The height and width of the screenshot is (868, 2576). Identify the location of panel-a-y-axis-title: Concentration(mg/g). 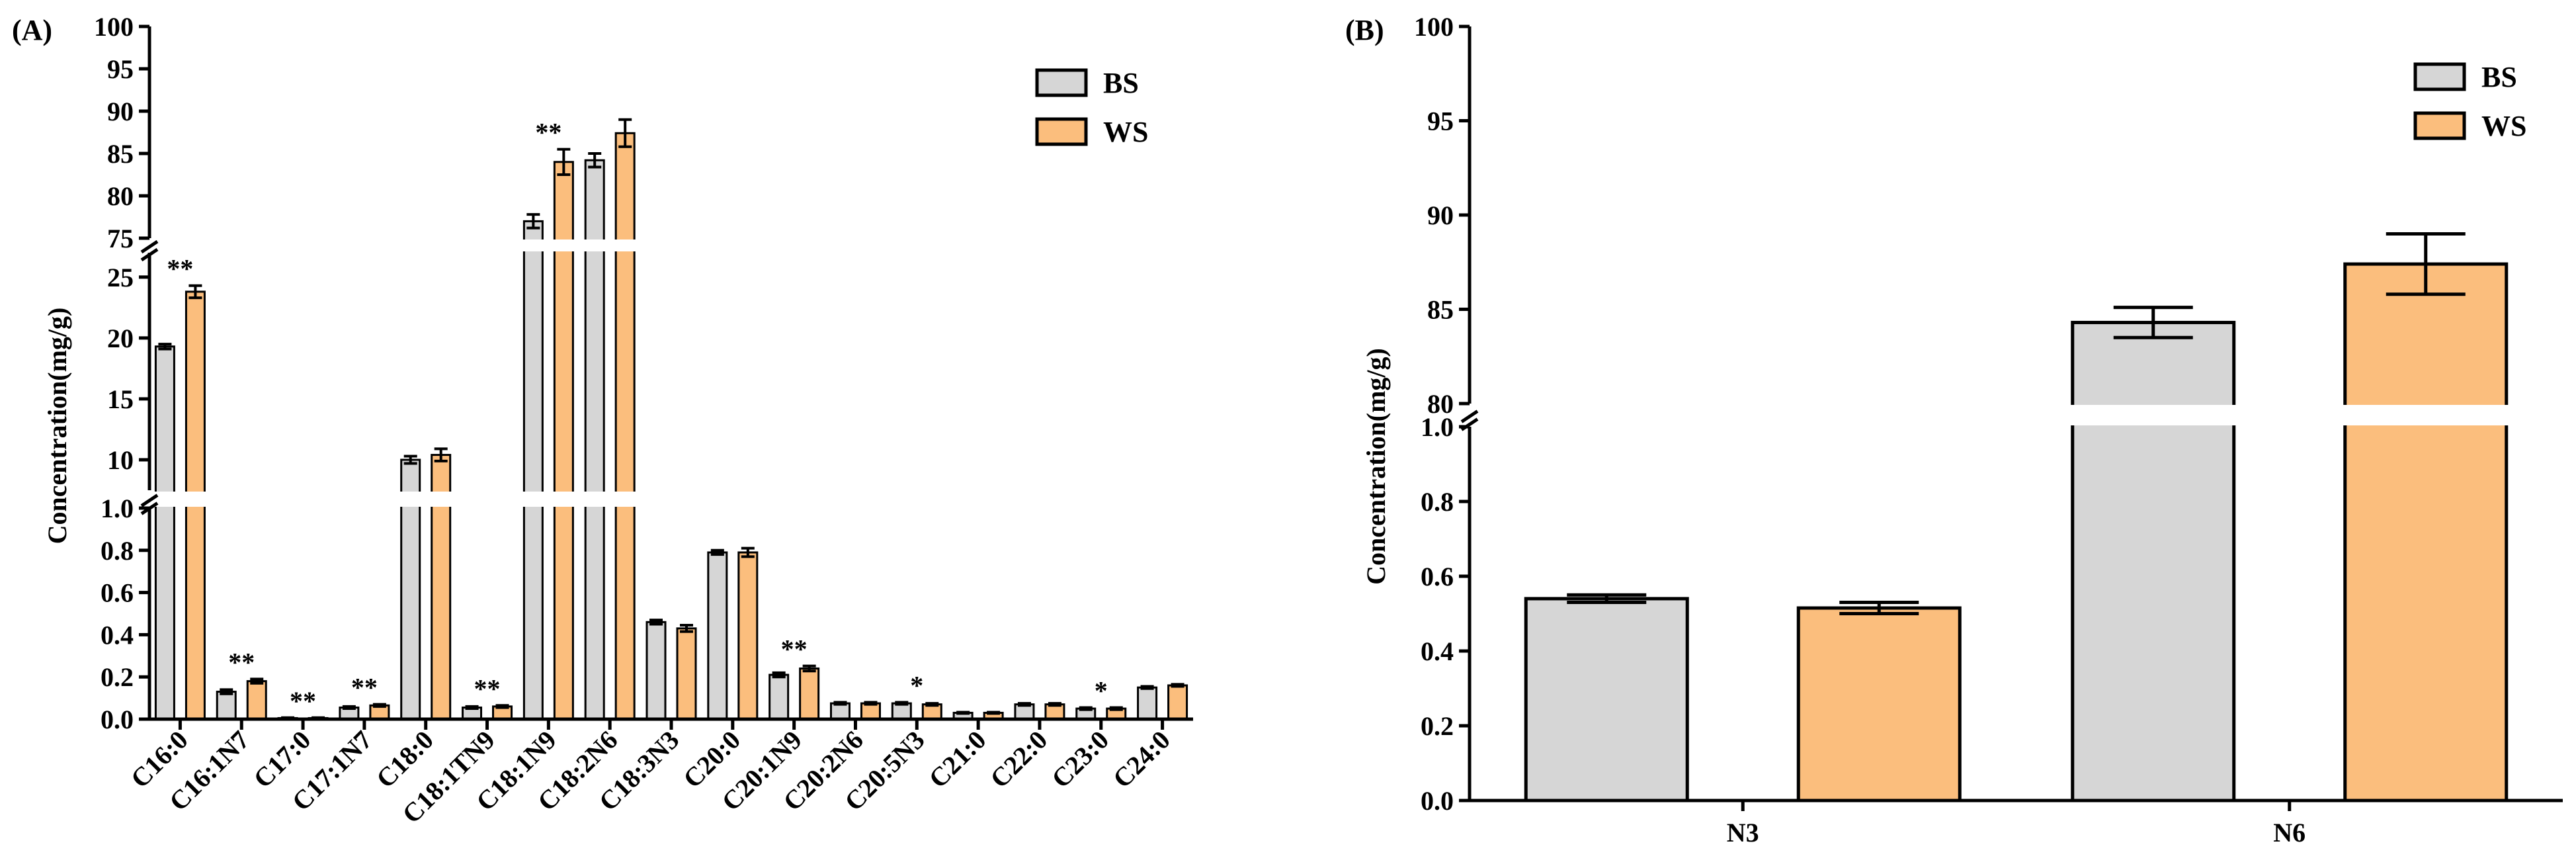
(57, 426).